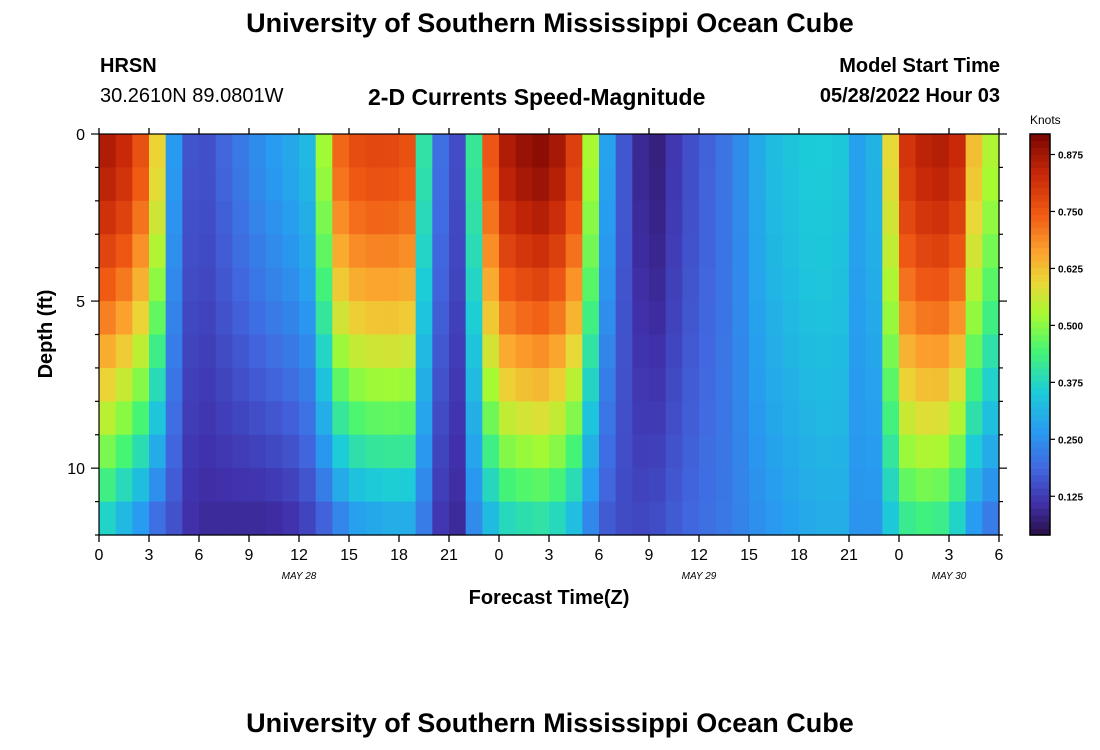 This screenshot has height=750, width=1100. What do you see at coordinates (549, 555) in the screenshot?
I see `x-tick-label: 3` at bounding box center [549, 555].